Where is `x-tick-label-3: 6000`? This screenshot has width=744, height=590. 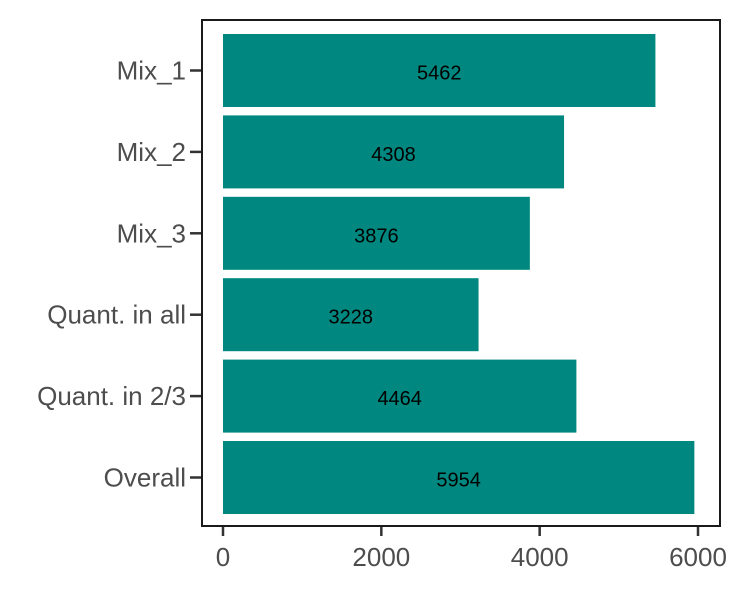 x-tick-label-3: 6000 is located at coordinates (698, 557).